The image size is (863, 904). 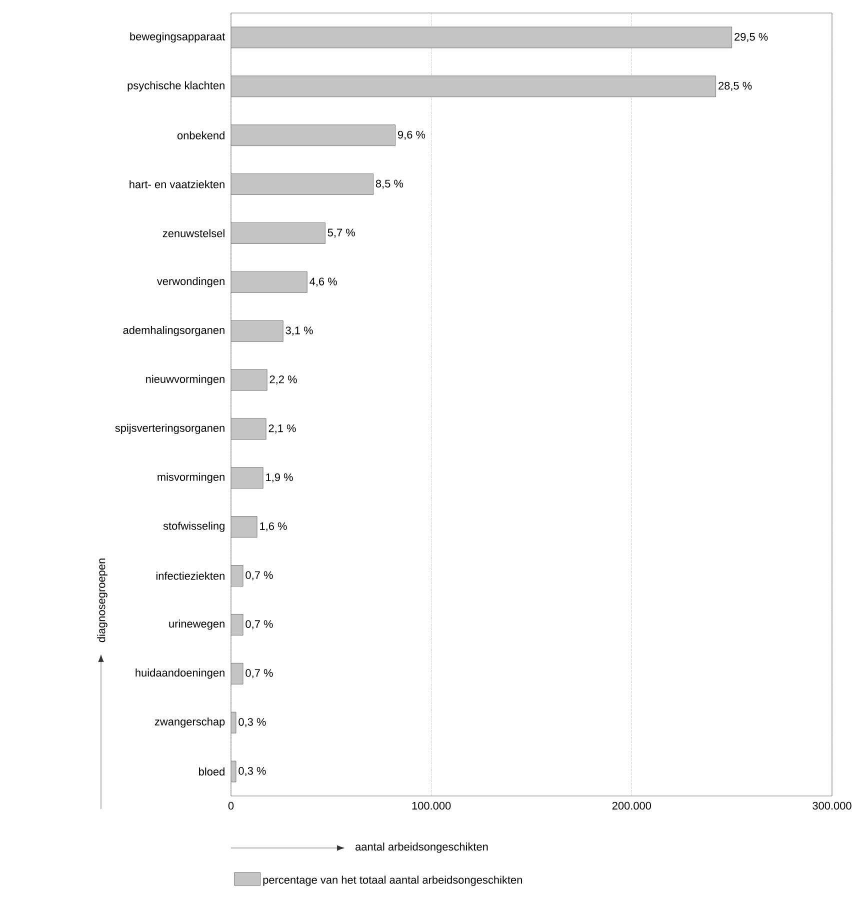 I want to click on annotation: 1,9 %, so click(x=279, y=477).